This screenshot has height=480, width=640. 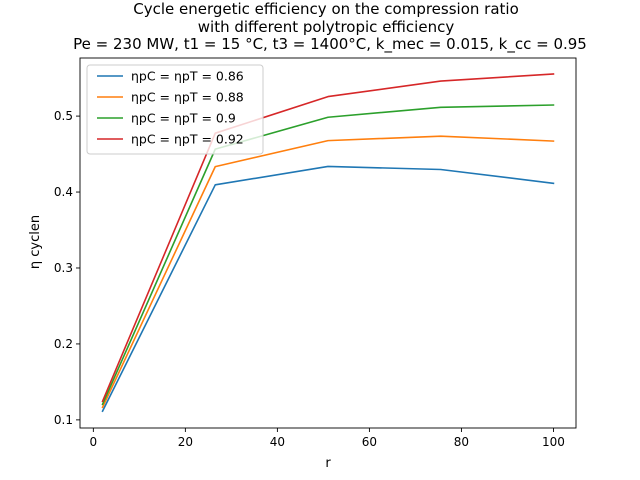 I want to click on y-tick-label: 0.5, so click(x=63, y=116).